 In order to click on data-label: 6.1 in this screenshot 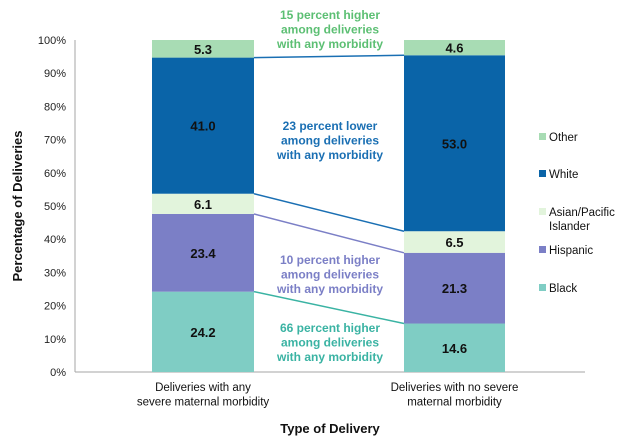, I will do `click(203, 204)`.